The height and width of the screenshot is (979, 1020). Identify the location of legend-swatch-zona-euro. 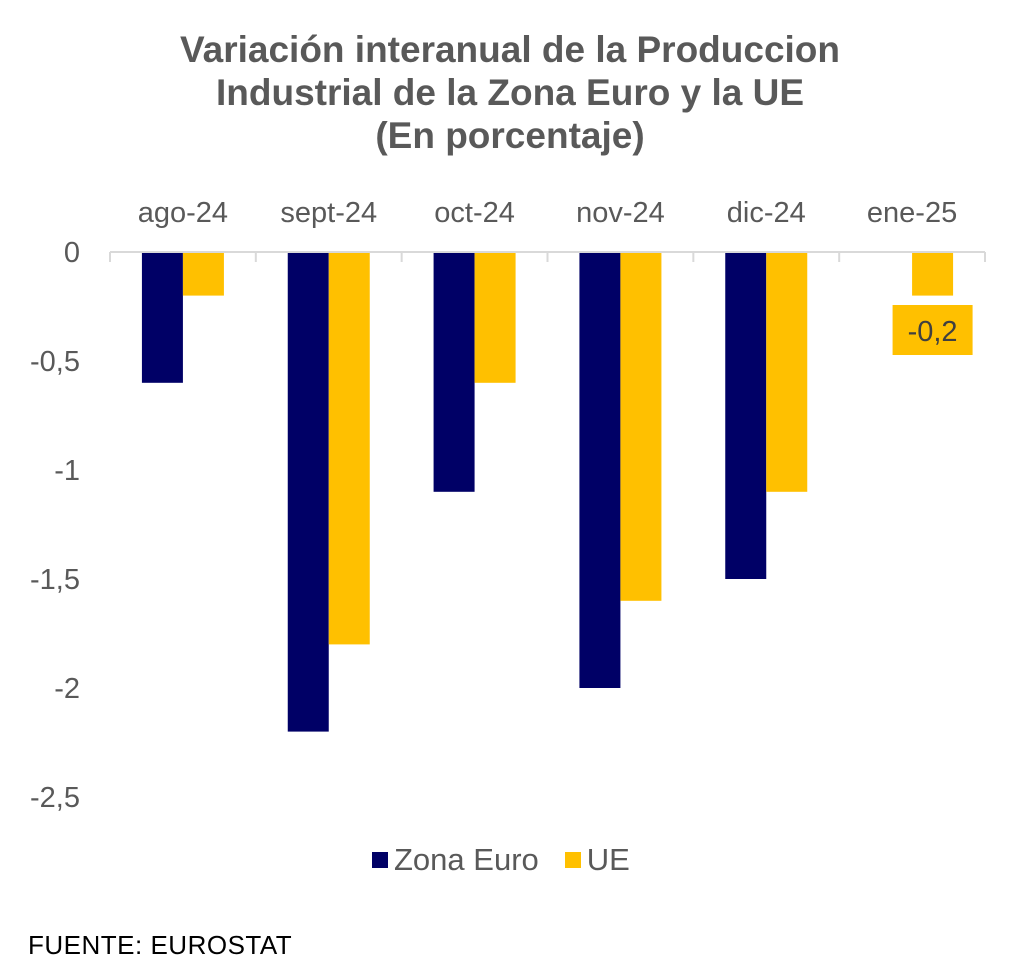
(380, 860).